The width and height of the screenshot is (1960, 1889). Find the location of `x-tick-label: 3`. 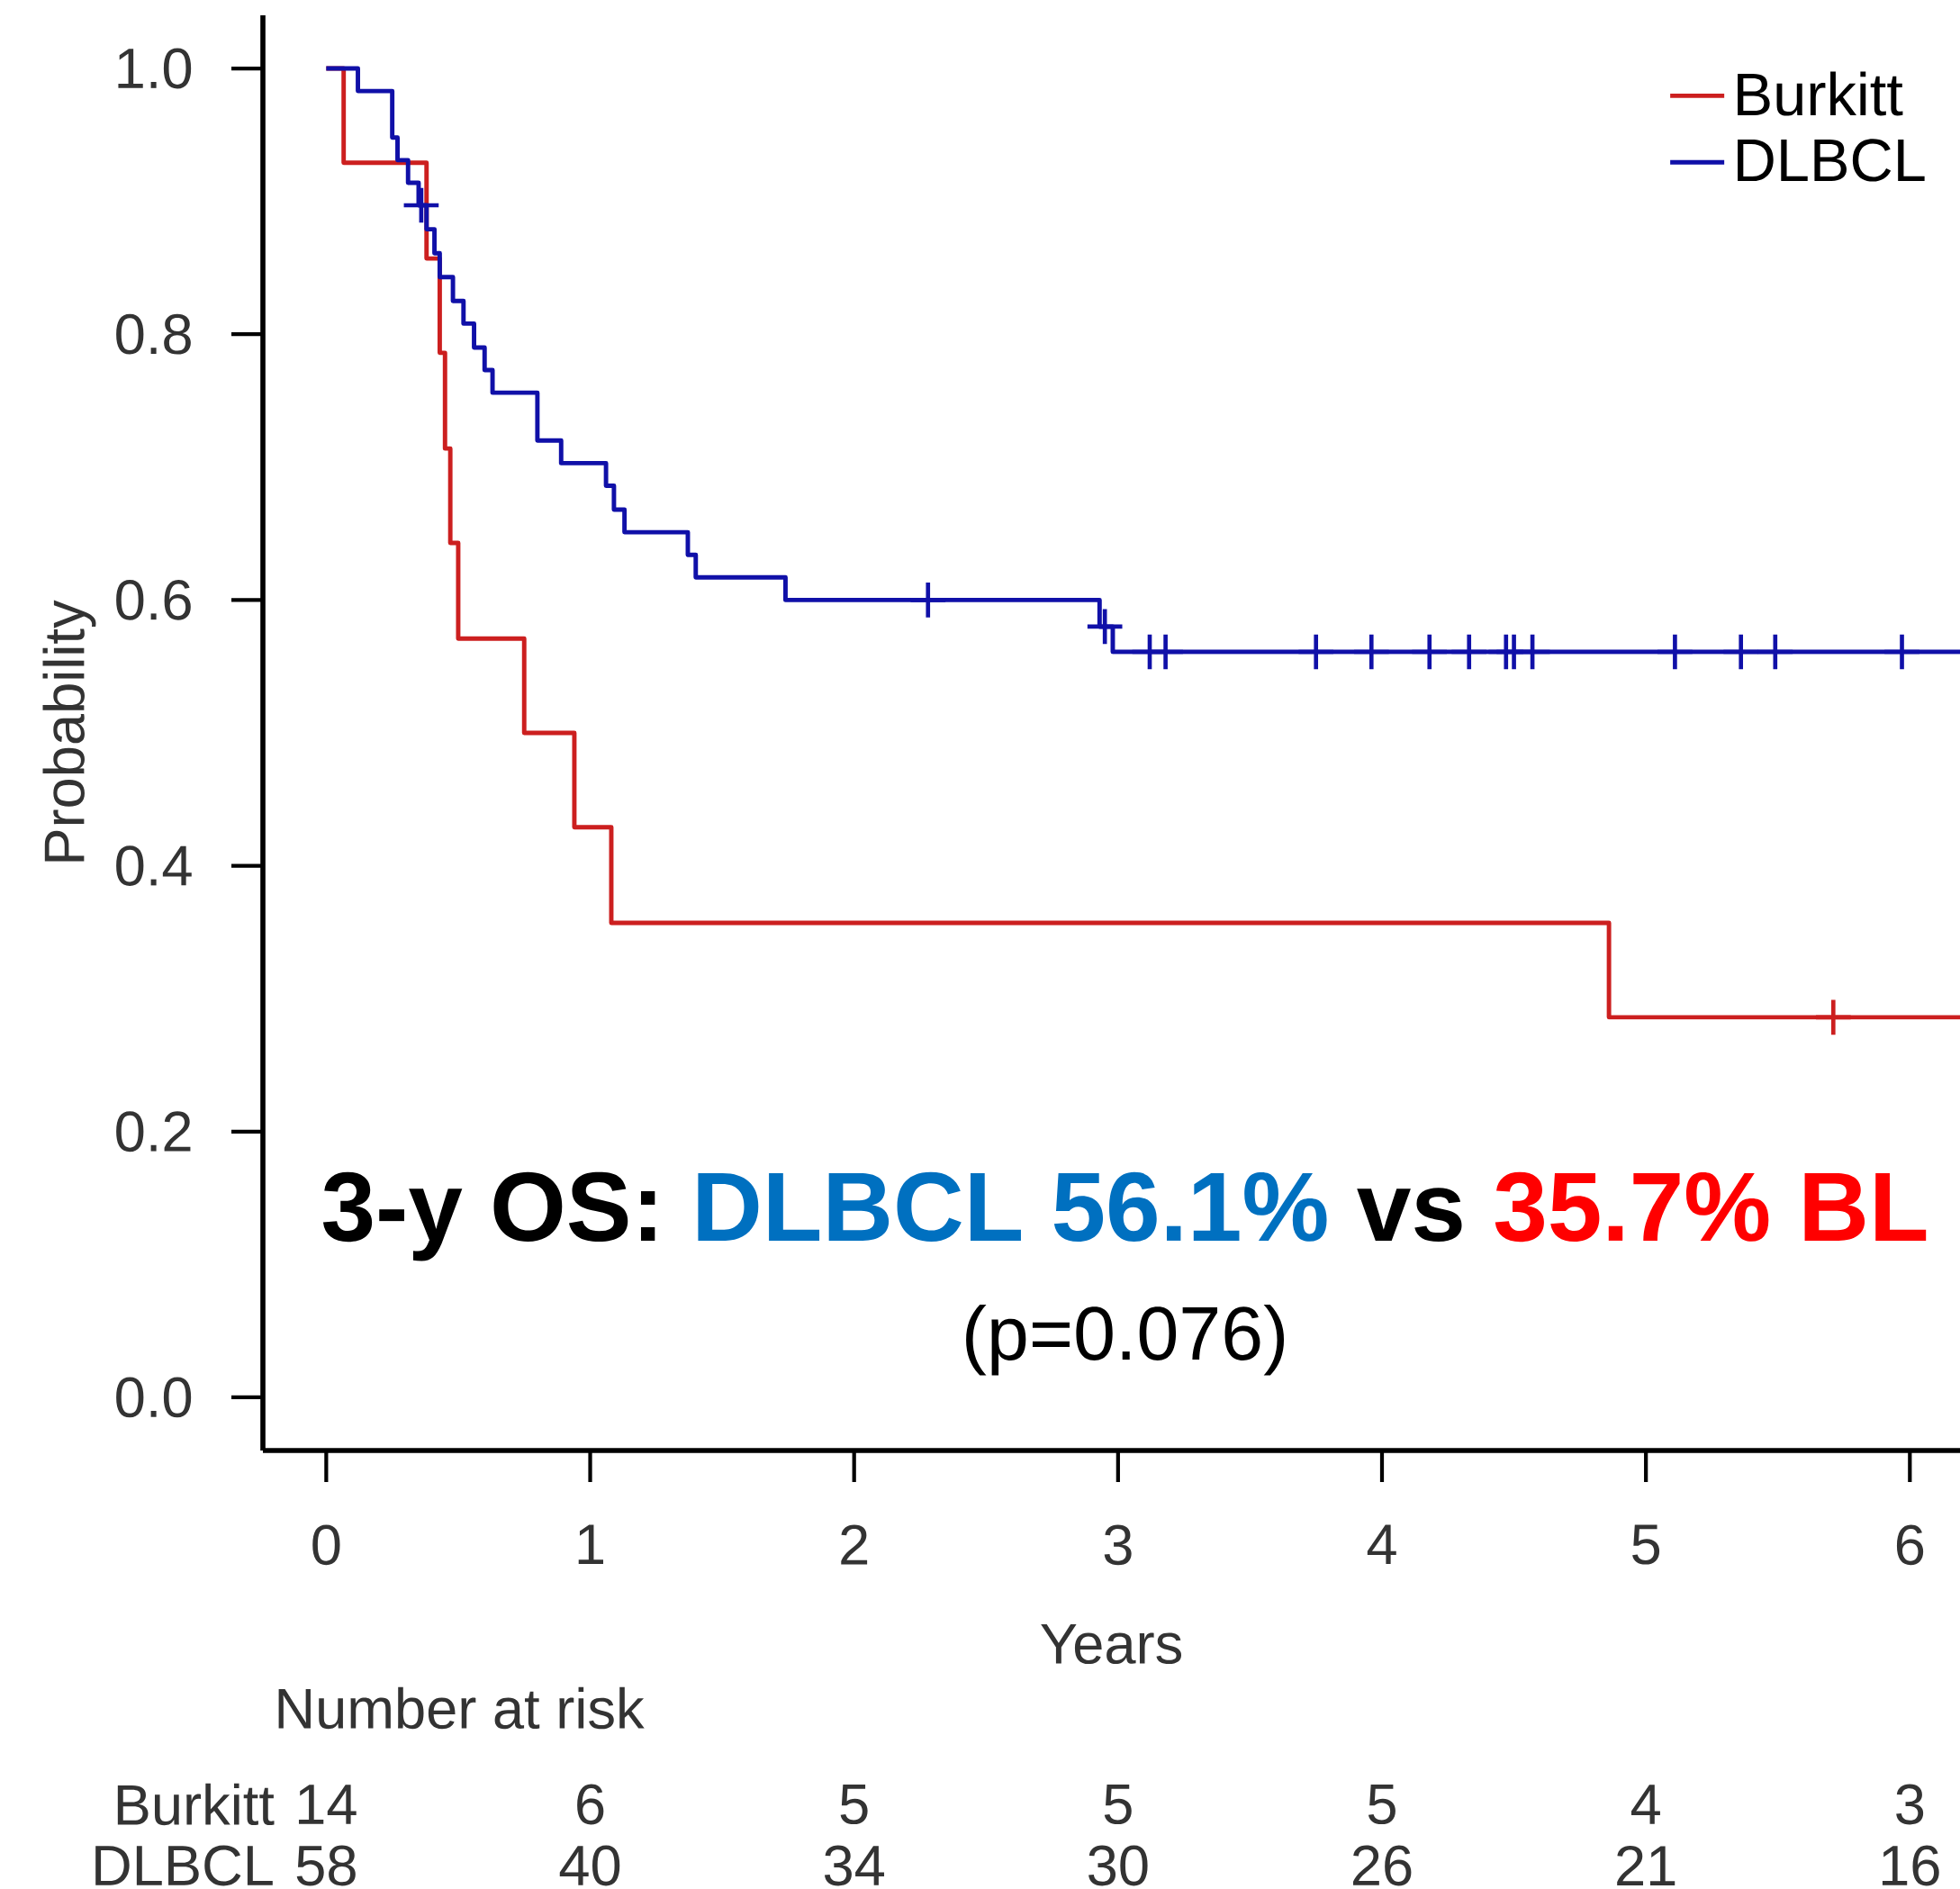

x-tick-label: 3 is located at coordinates (1118, 1545).